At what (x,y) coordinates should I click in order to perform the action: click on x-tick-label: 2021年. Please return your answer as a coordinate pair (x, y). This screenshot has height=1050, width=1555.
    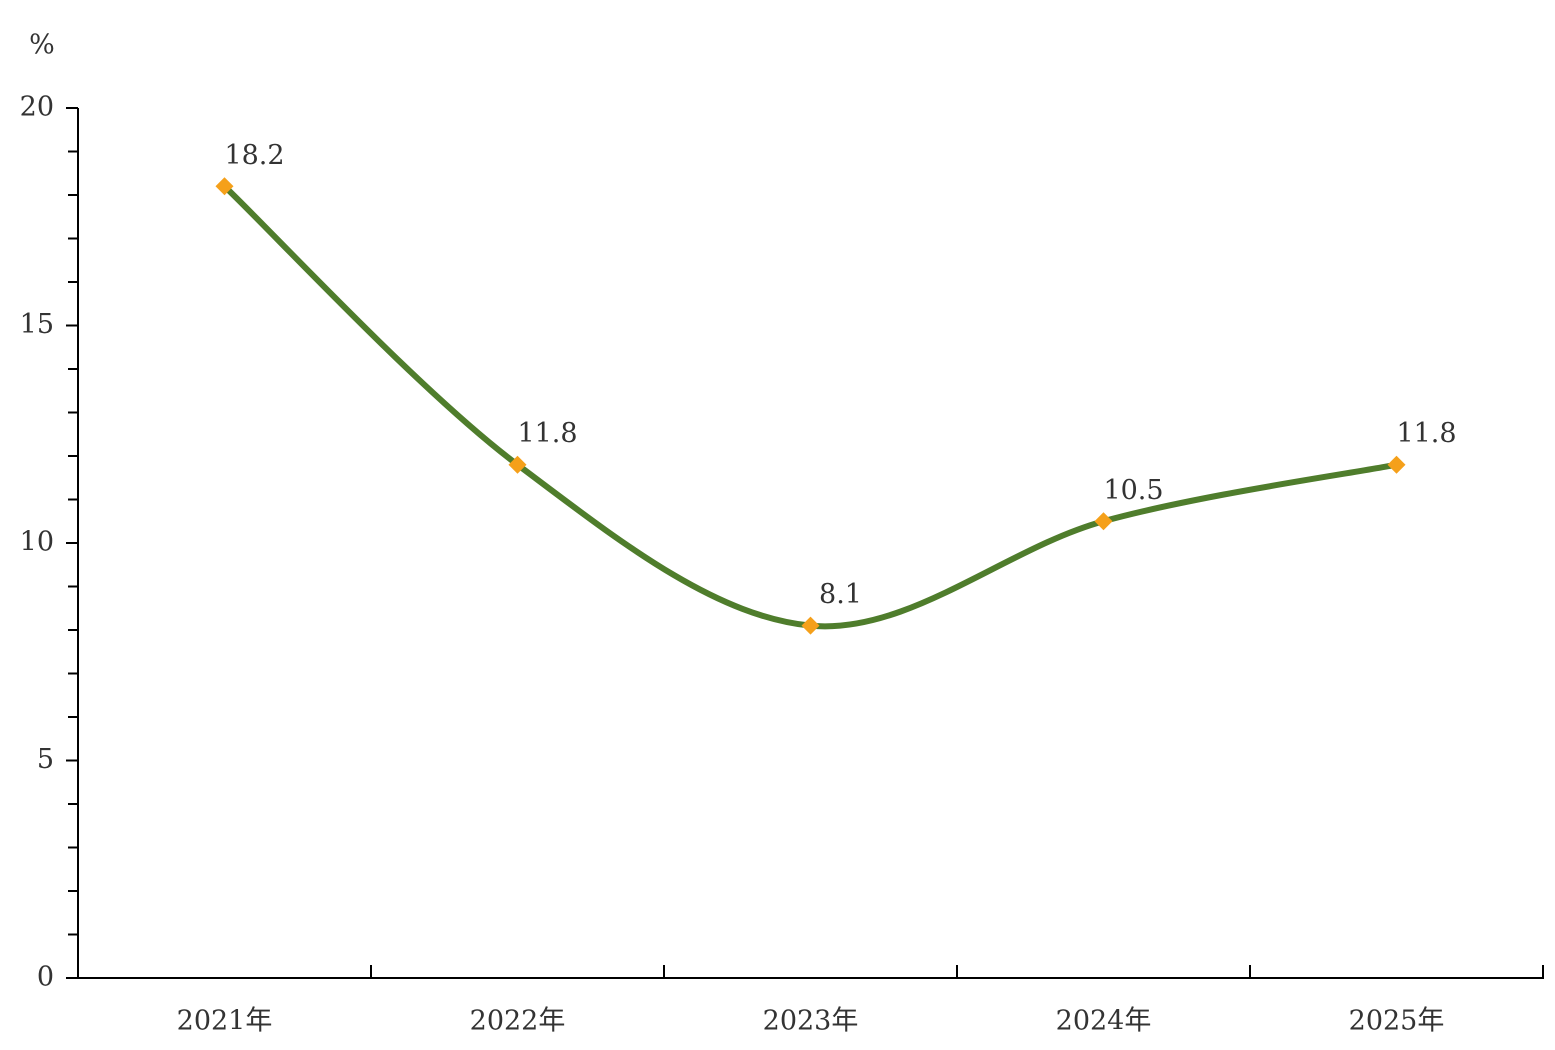
    Looking at the image, I should click on (225, 1021).